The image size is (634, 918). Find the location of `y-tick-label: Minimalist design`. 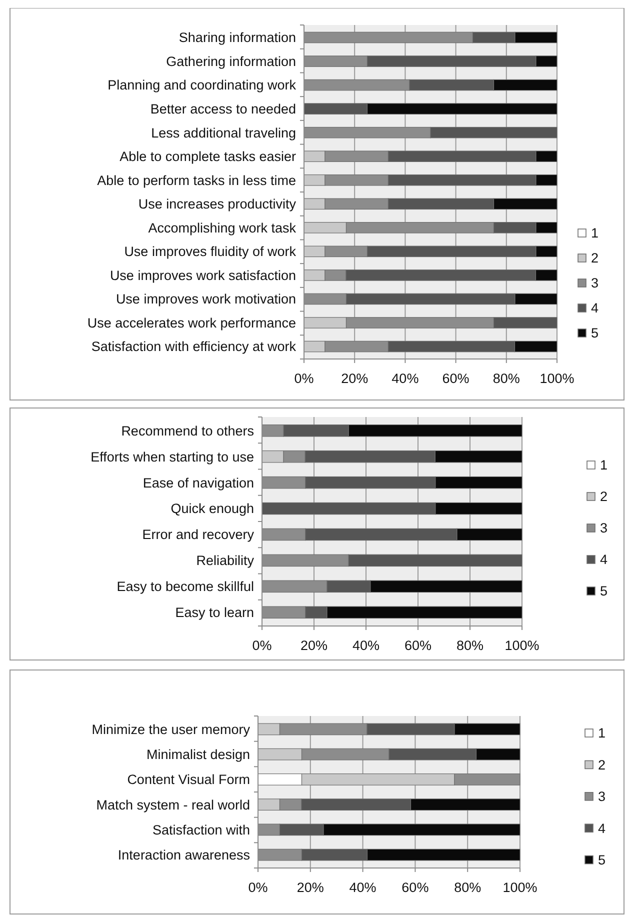

y-tick-label: Minimalist design is located at coordinates (198, 754).